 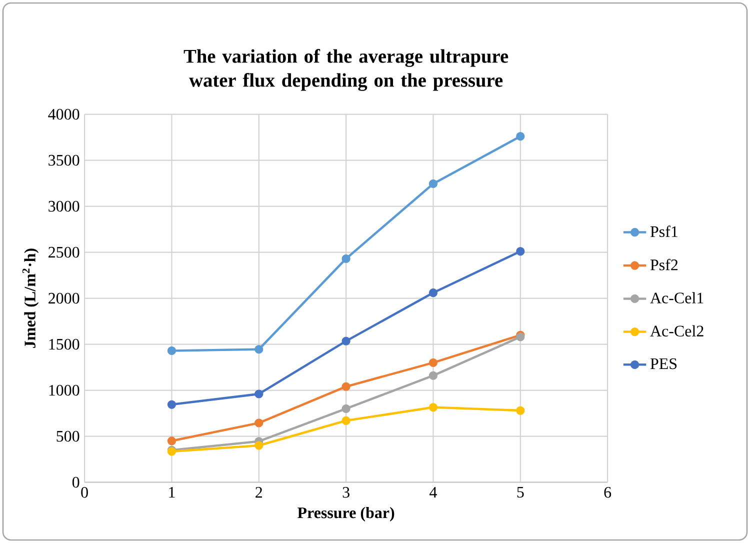 I want to click on x-tick-label: 4, so click(x=433, y=492).